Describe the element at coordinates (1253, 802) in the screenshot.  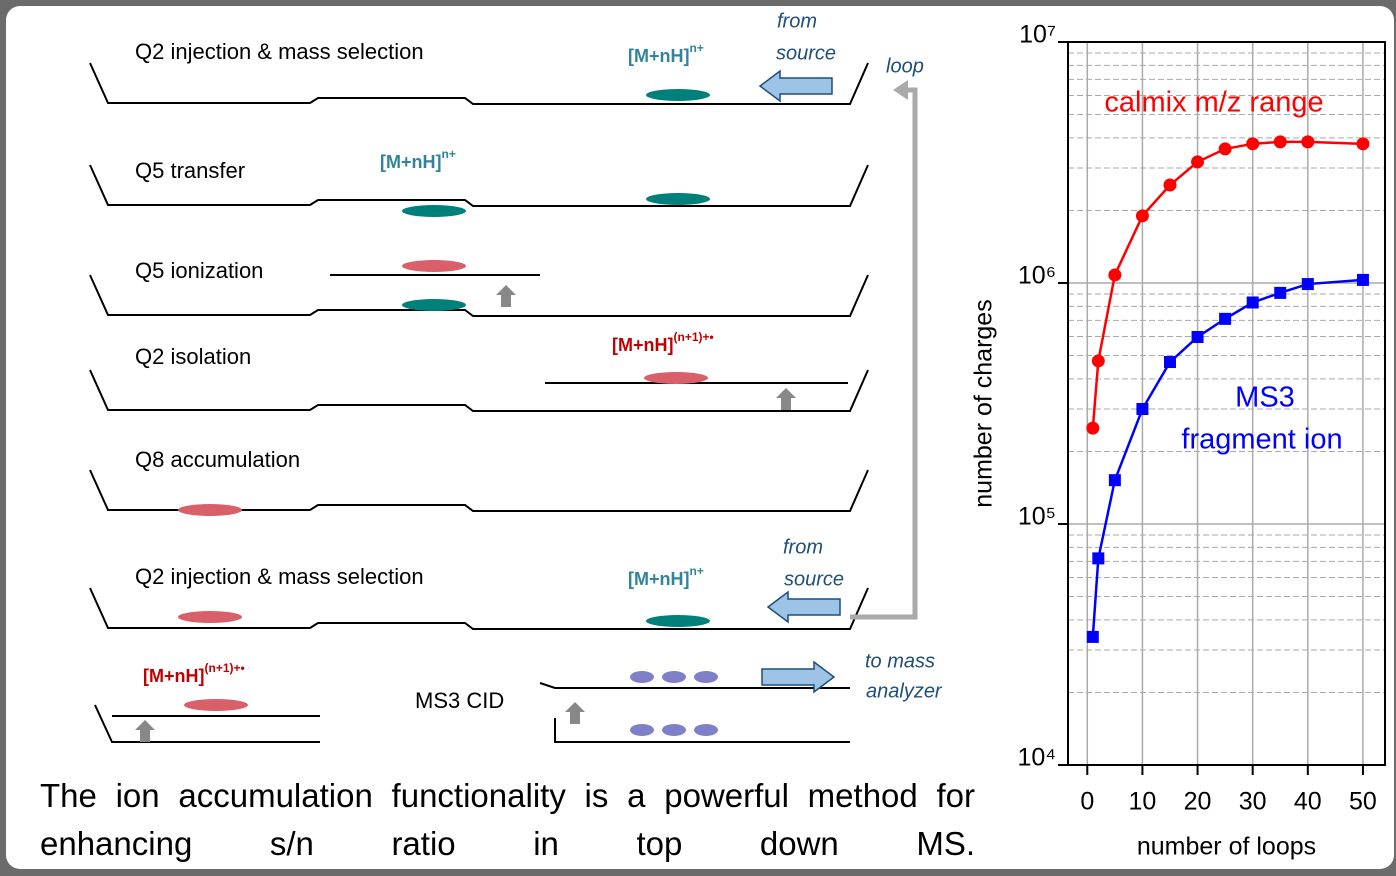
I see `x-tick-label: 30` at that location.